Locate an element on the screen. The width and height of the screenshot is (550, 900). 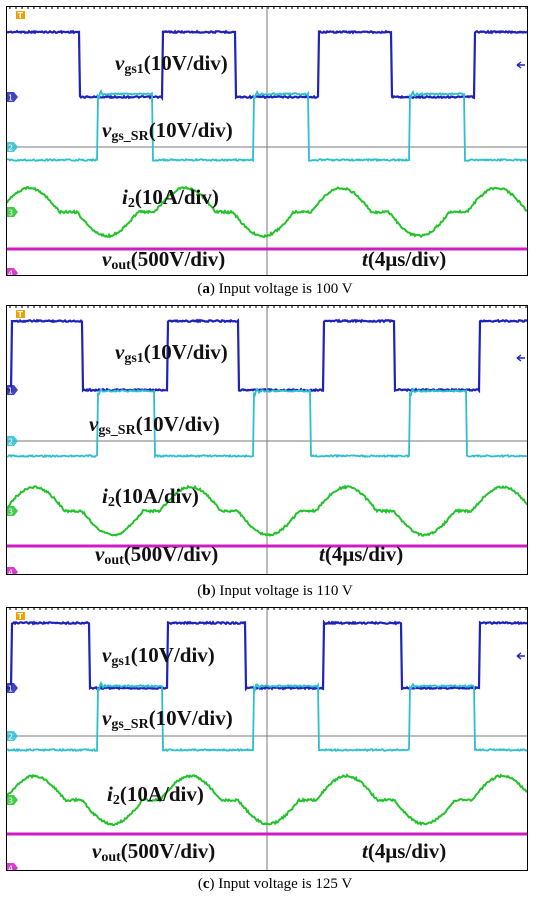
label-vgs1-b: vgs1(10V/div) is located at coordinates (171, 353).